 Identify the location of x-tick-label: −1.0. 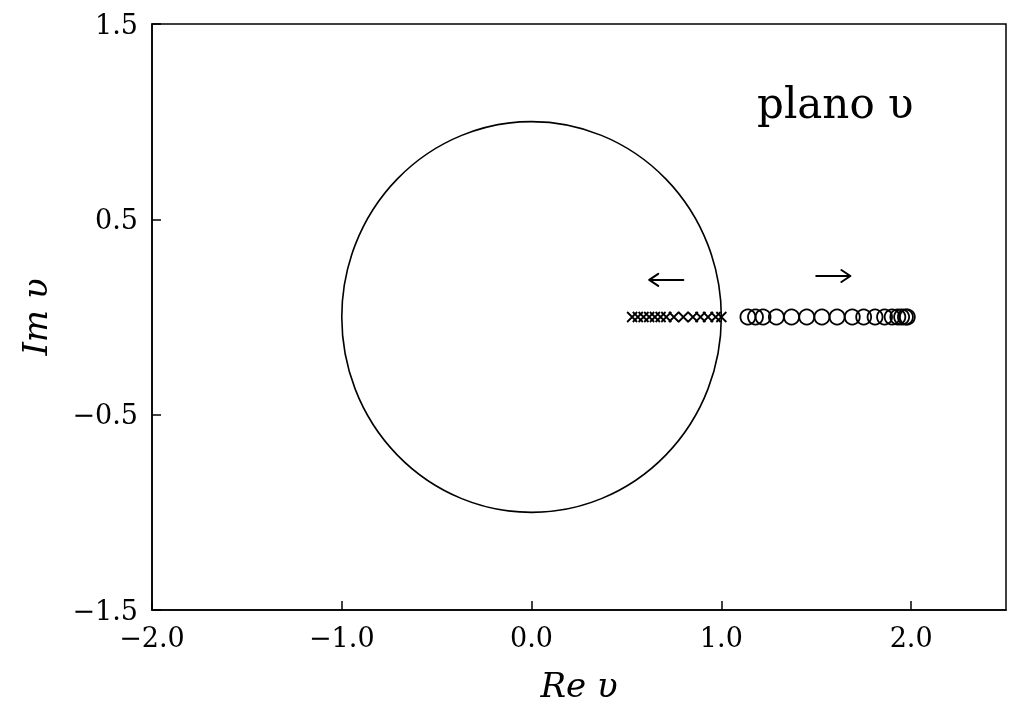
(342, 637).